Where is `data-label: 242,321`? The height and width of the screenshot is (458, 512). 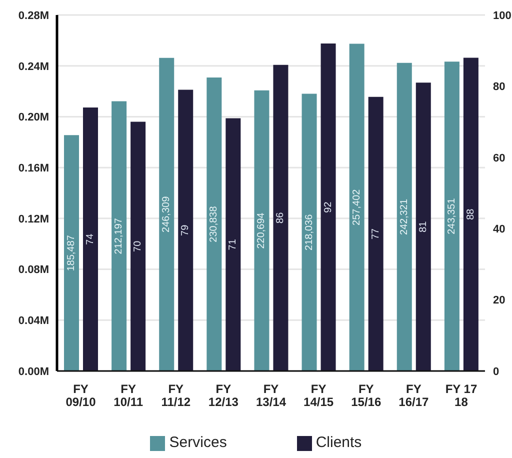
data-label: 242,321 is located at coordinates (404, 217).